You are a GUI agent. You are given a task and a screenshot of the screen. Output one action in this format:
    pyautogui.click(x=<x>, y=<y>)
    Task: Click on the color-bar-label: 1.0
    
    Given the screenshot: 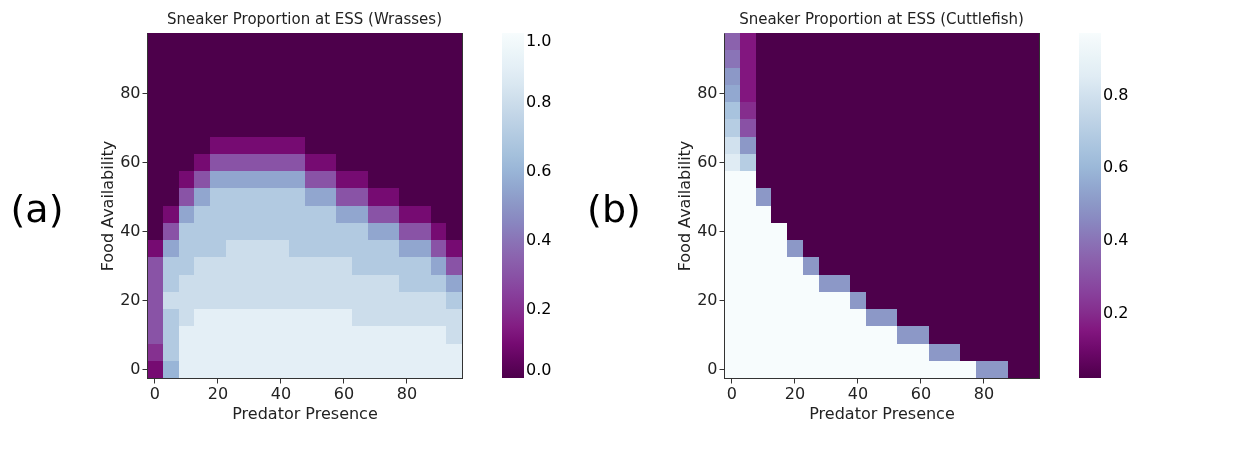 What is the action you would take?
    pyautogui.click(x=539, y=40)
    